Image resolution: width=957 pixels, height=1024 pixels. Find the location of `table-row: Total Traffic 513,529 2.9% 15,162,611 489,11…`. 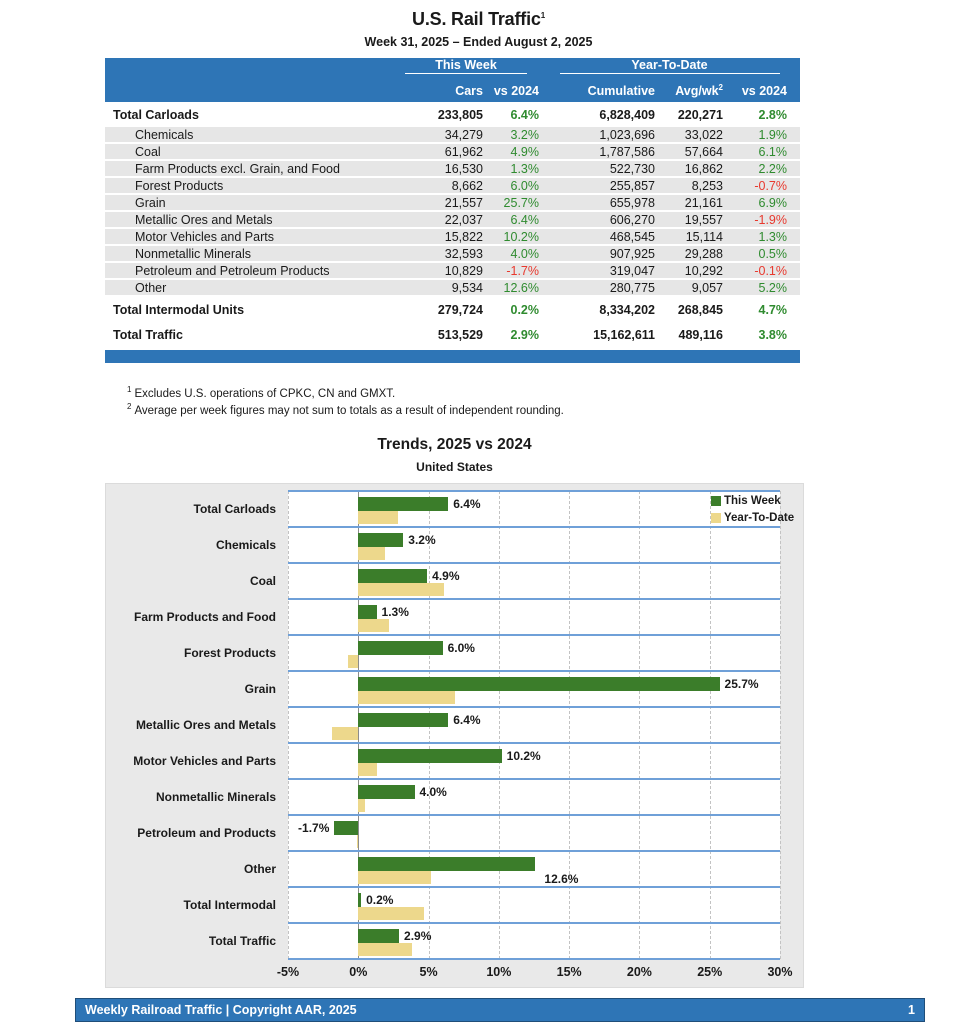

table-row: Total Traffic 513,529 2.9% 15,162,611 489,11… is located at coordinates (452, 334).